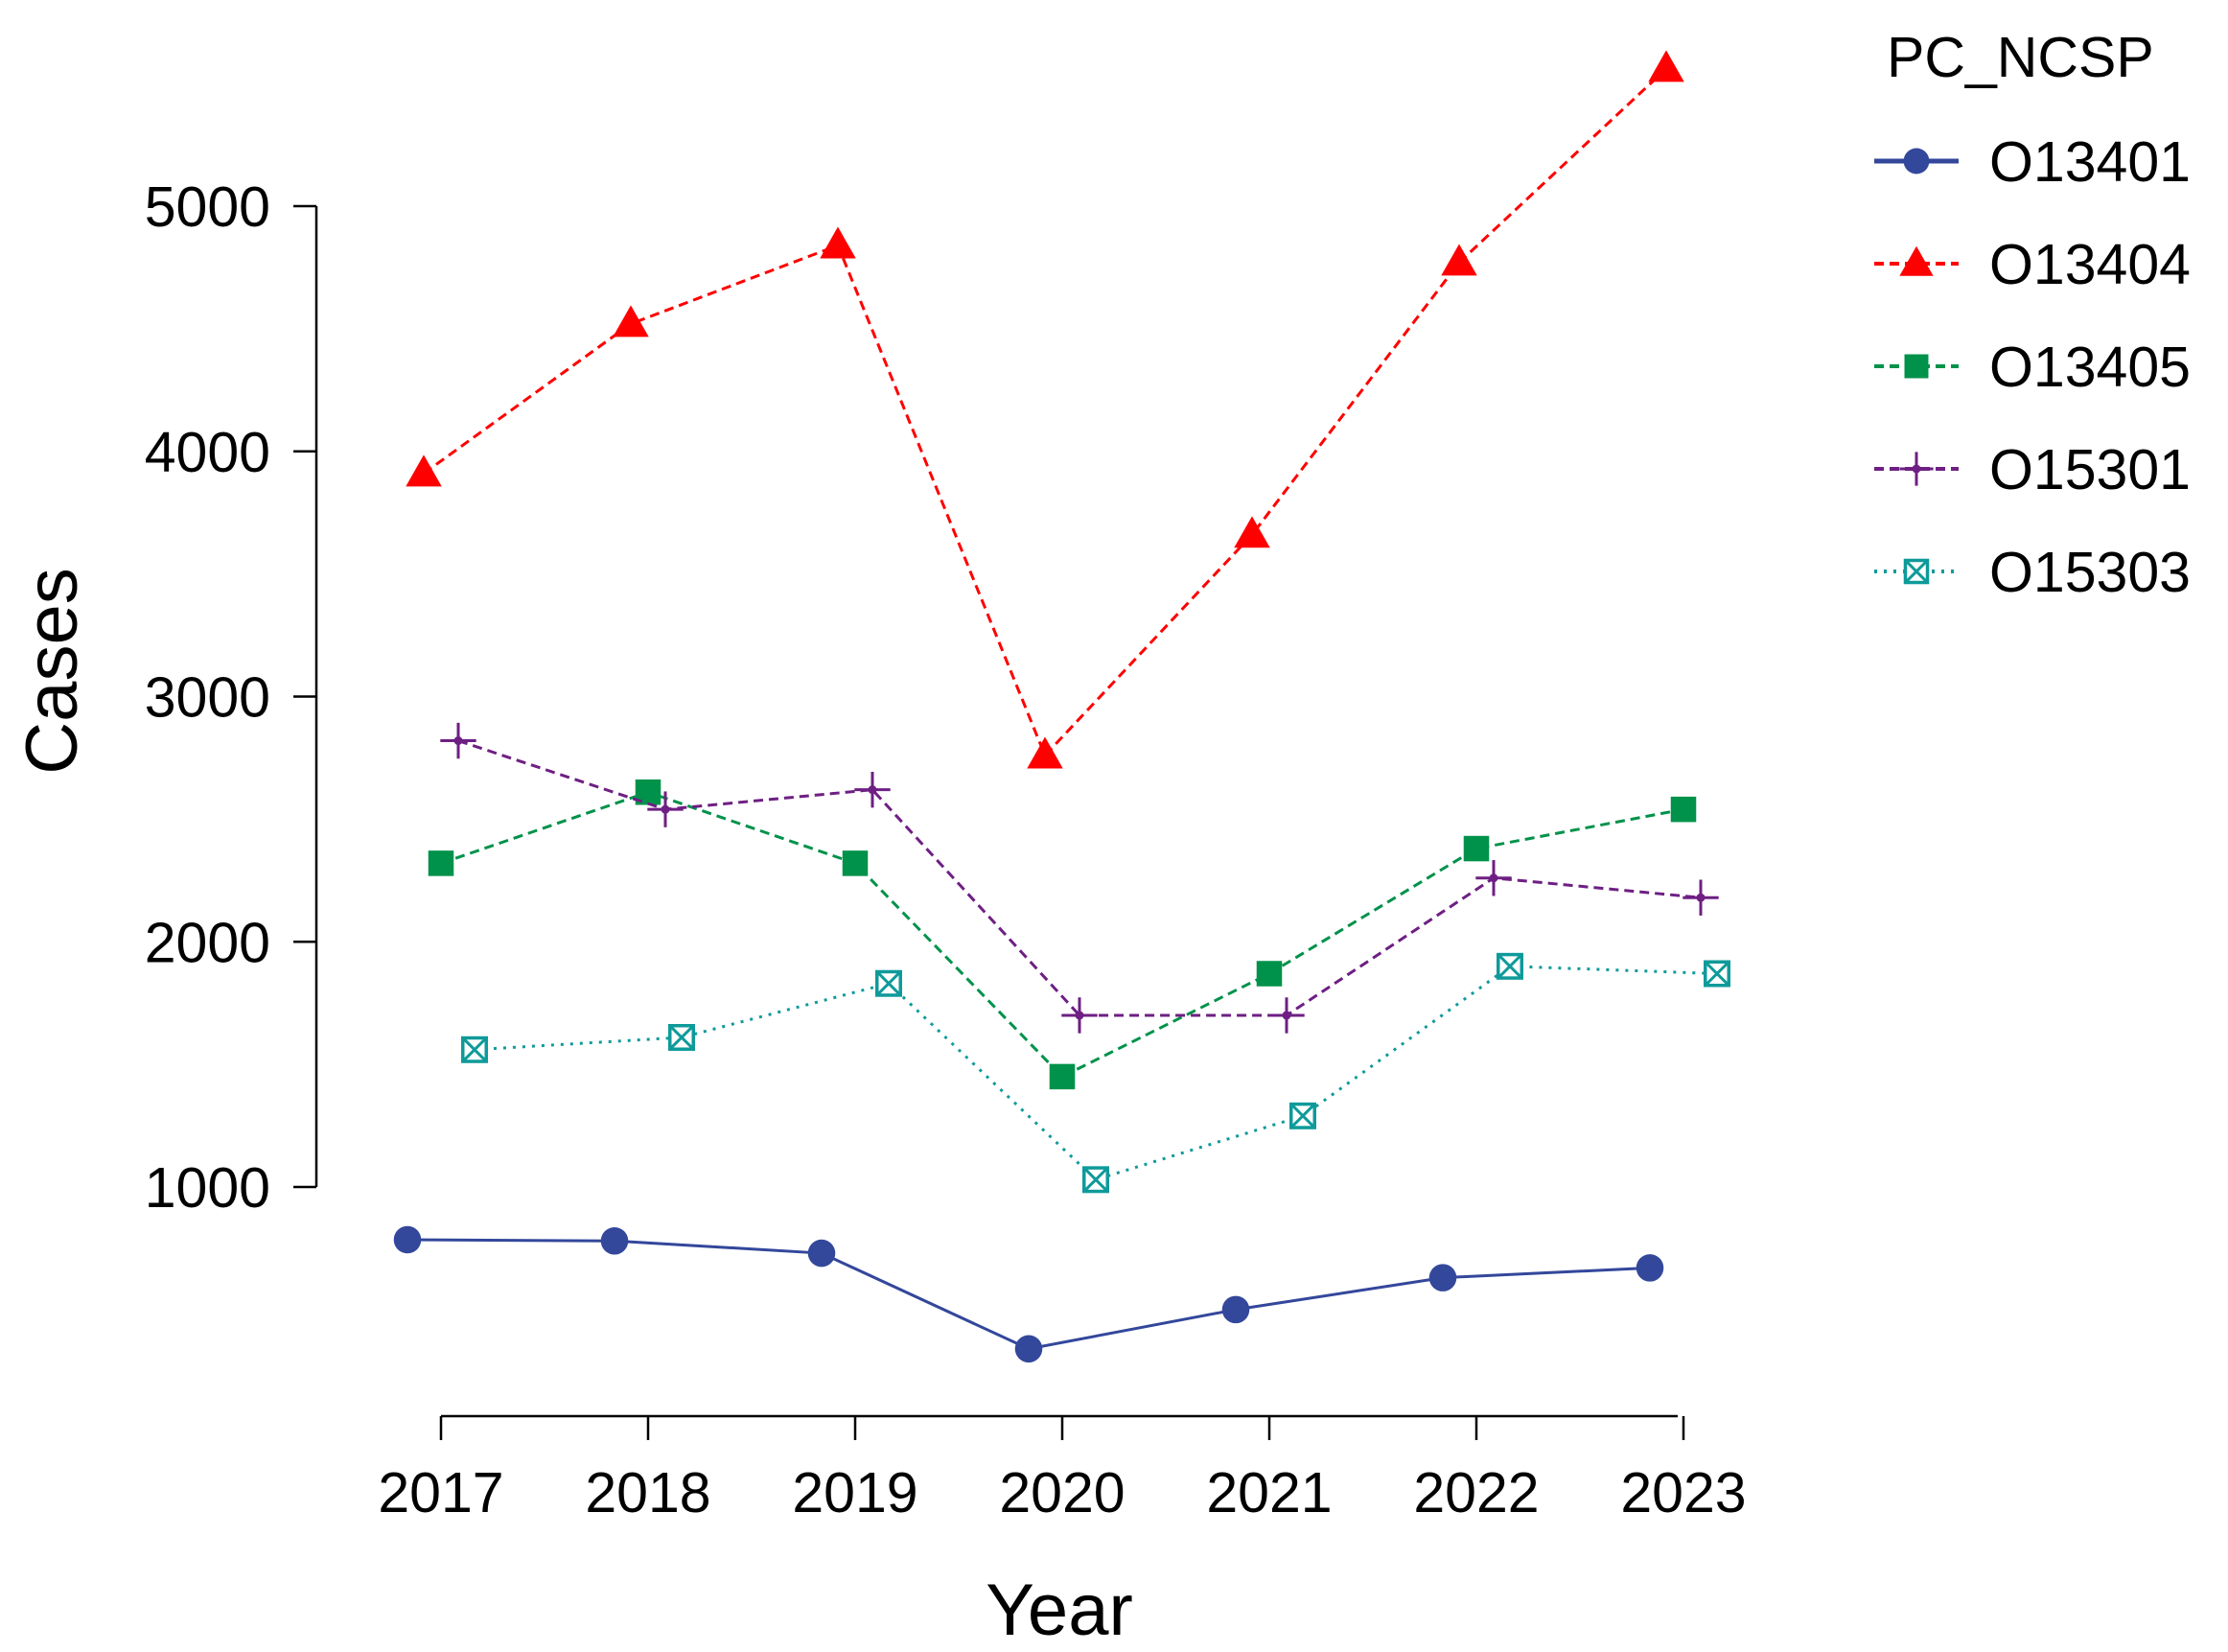  Describe the element at coordinates (854, 1492) in the screenshot. I see `x-tick-label: 2019` at that location.